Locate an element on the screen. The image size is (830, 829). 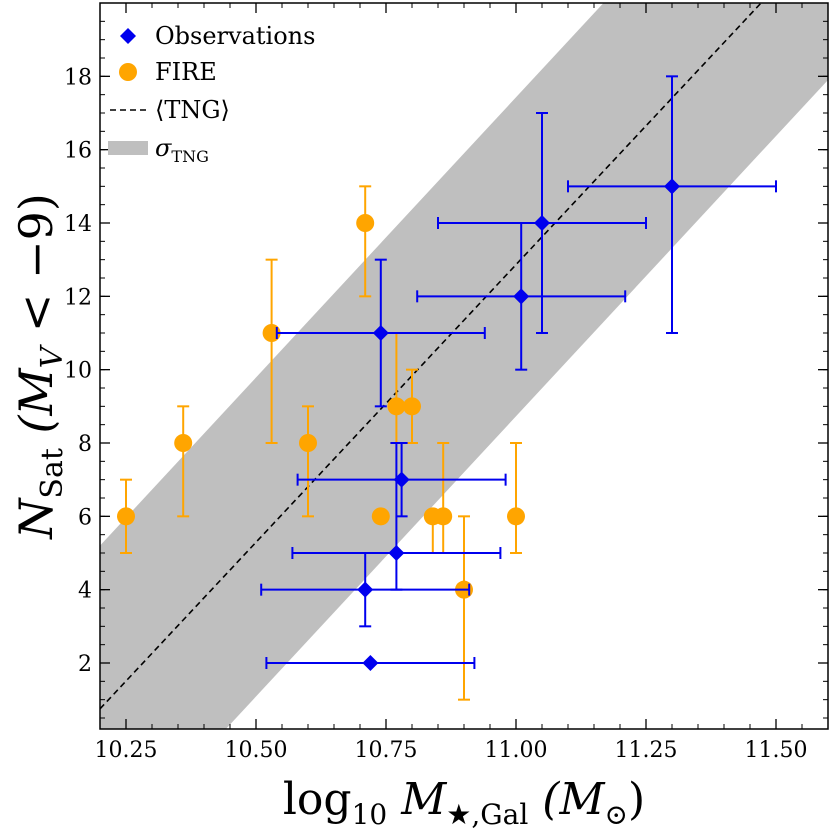
x-tick-label-3: 11.00 is located at coordinates (516, 750).